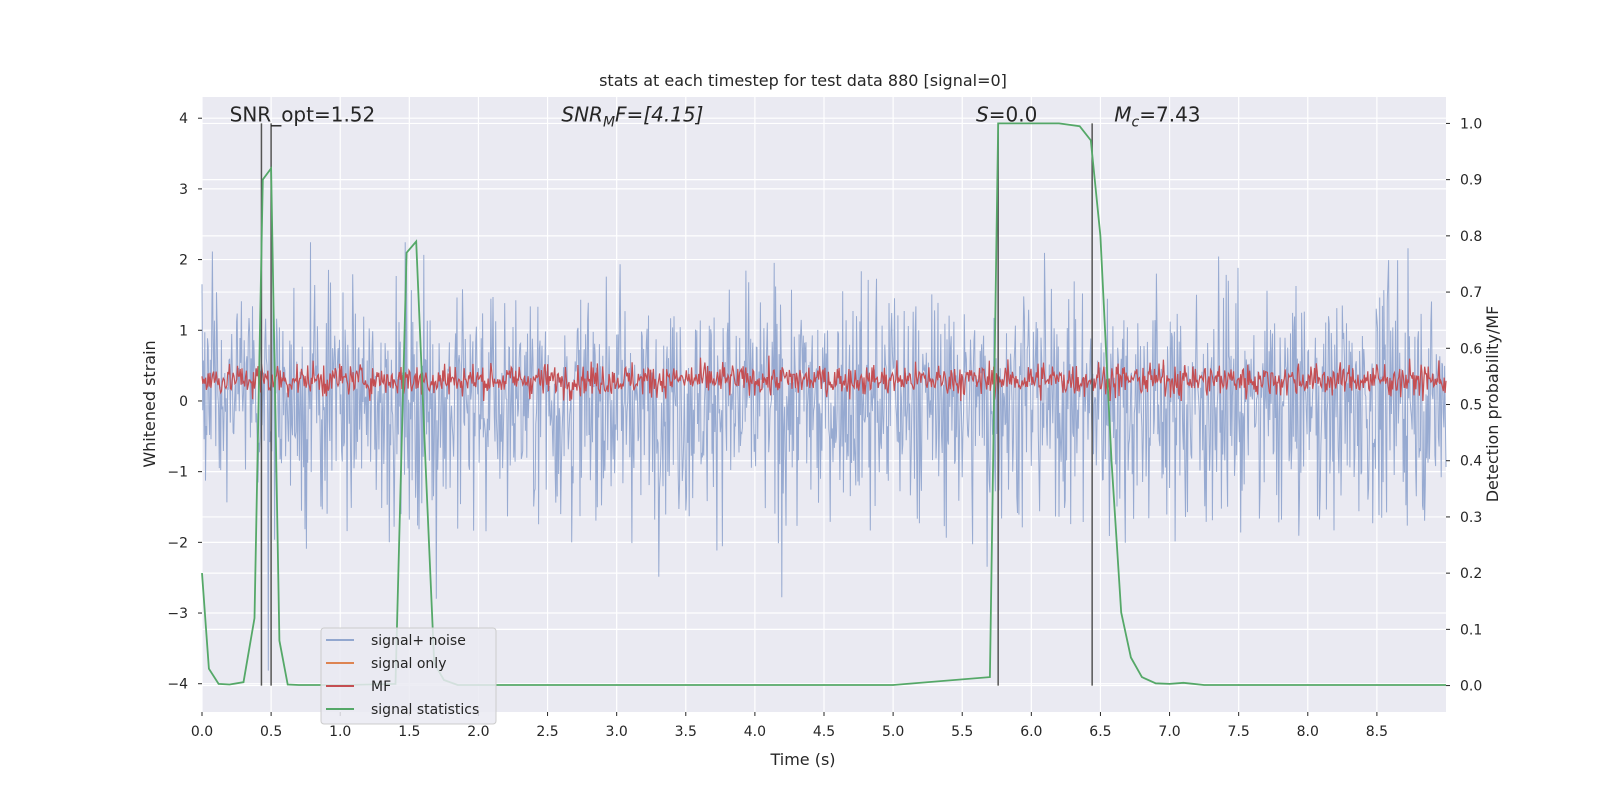 This screenshot has height=800, width=1600. What do you see at coordinates (802, 759) in the screenshot?
I see `x-axis-label: Time (s)` at bounding box center [802, 759].